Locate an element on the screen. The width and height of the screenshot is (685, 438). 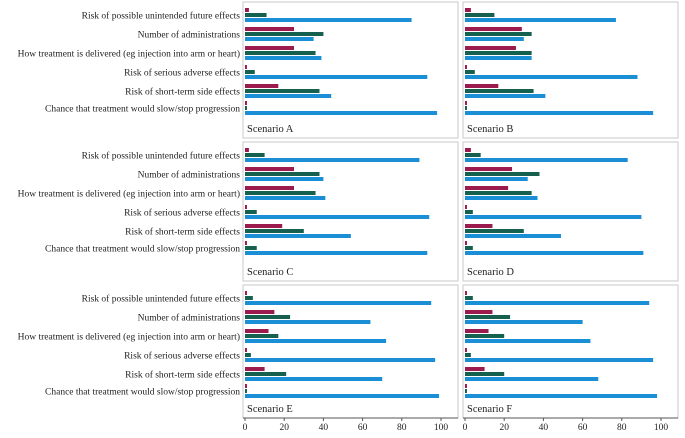
scenario-panel: Scenario D is located at coordinates (570, 211).